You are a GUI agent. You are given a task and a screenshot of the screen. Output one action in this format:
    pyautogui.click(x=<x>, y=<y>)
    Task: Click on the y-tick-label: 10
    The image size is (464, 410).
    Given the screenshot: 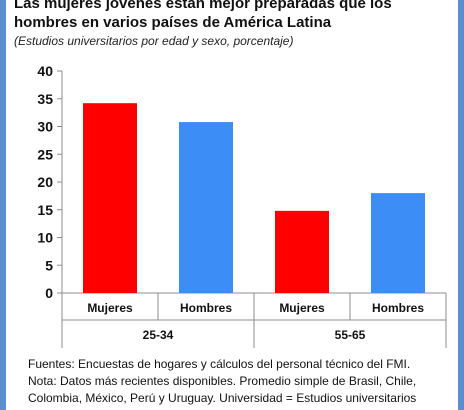 What is the action you would take?
    pyautogui.click(x=45, y=238)
    